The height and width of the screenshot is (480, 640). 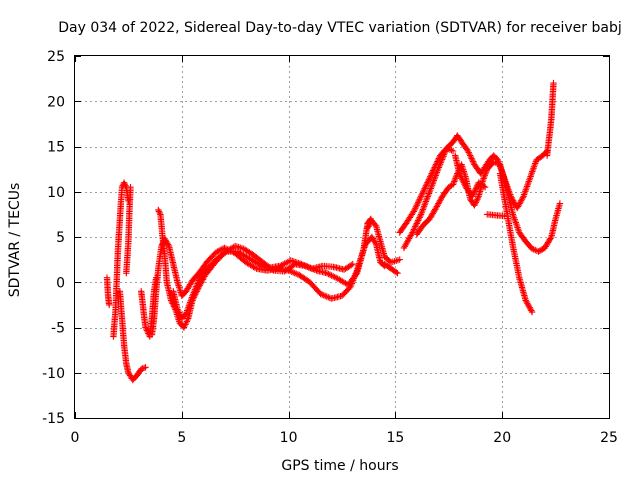 What do you see at coordinates (56, 193) in the screenshot?
I see `y-tick-label: 10` at bounding box center [56, 193].